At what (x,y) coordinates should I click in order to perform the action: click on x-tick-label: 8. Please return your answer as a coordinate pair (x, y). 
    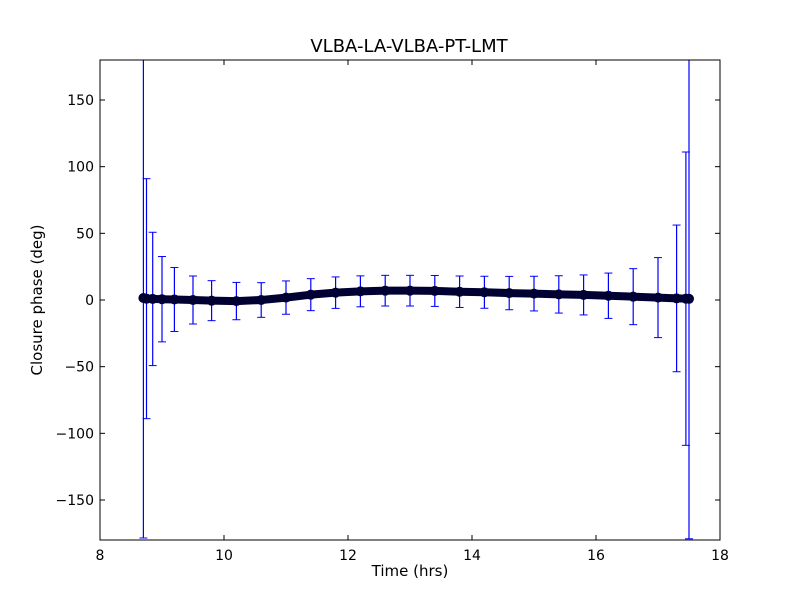
    Looking at the image, I should click on (100, 556).